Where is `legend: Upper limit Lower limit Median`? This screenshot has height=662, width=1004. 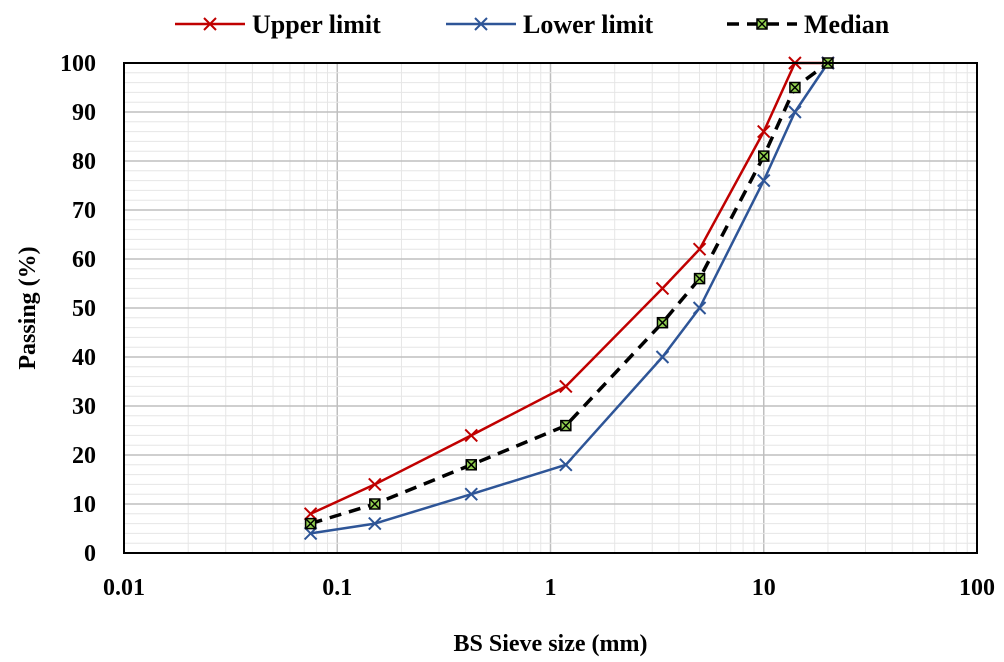 legend: Upper limit Lower limit Median is located at coordinates (532, 24).